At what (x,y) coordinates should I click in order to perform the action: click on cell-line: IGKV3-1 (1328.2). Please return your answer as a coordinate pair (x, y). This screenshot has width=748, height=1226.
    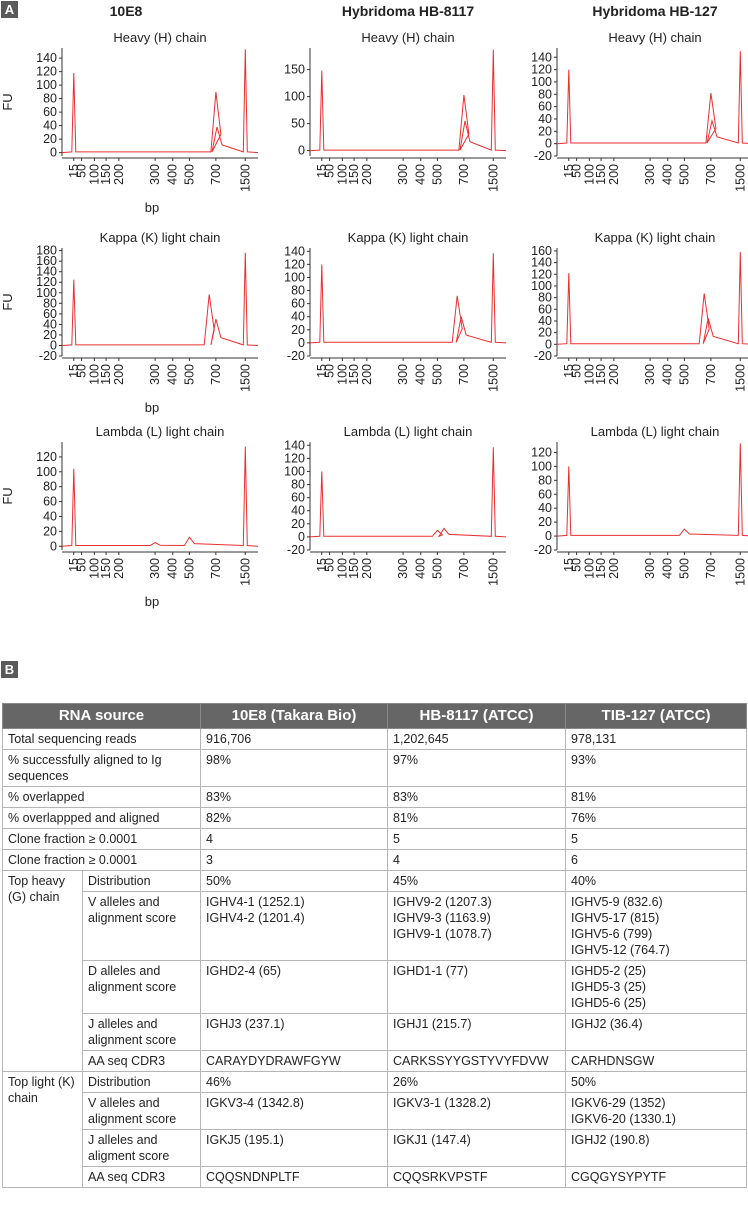
    Looking at the image, I should click on (442, 1103).